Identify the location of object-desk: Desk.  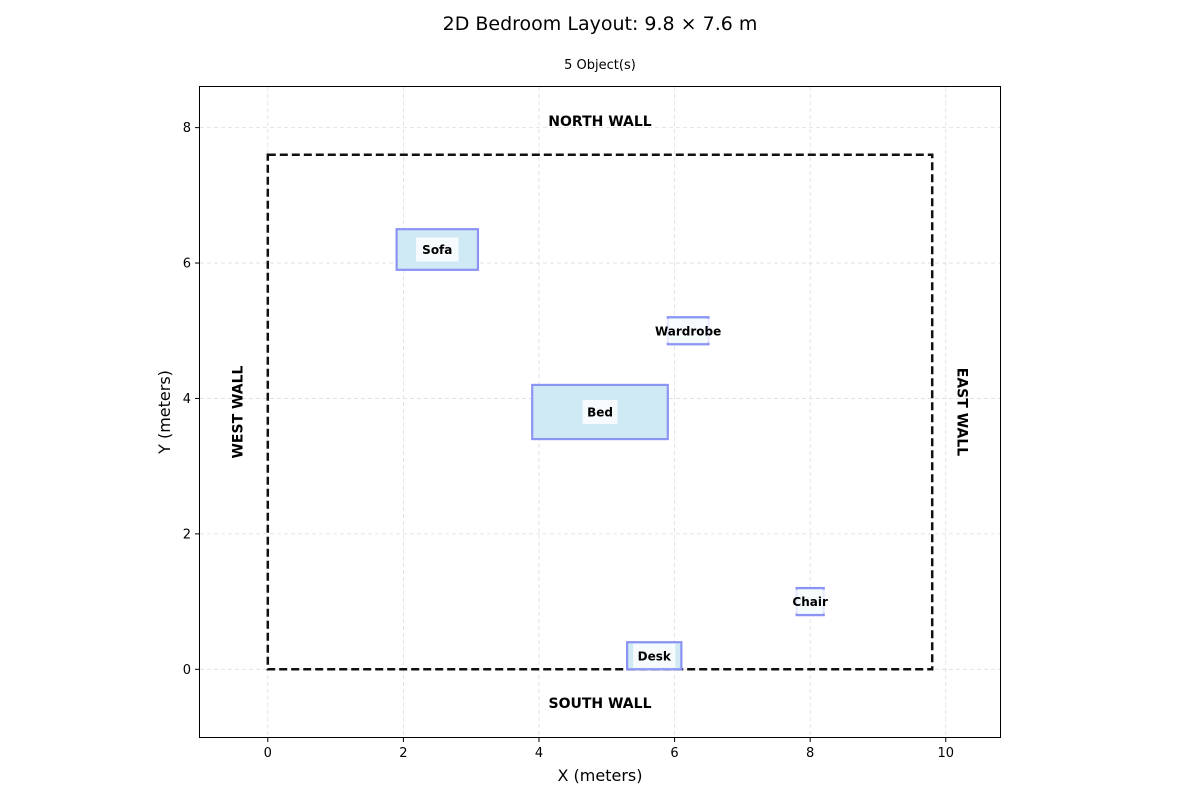
(654, 656).